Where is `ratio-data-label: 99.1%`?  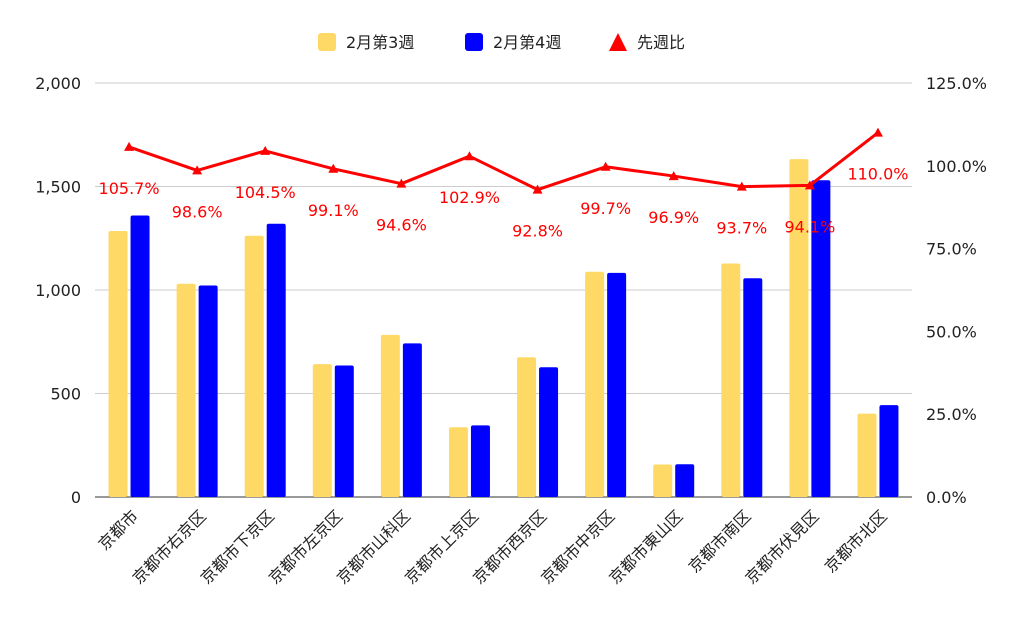
ratio-data-label: 99.1% is located at coordinates (333, 210).